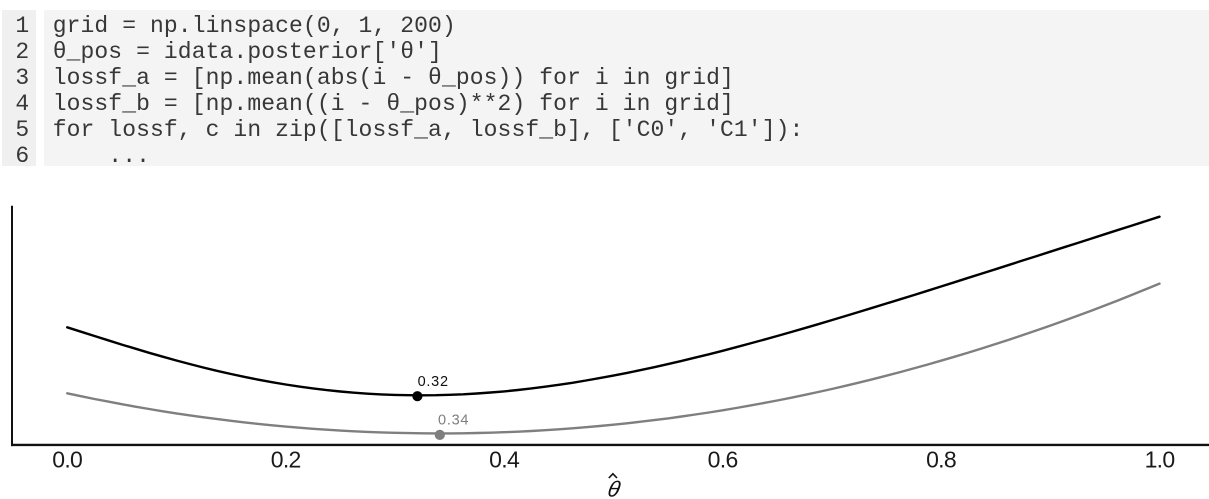  I want to click on svg-text: 0.6, so click(723, 460).